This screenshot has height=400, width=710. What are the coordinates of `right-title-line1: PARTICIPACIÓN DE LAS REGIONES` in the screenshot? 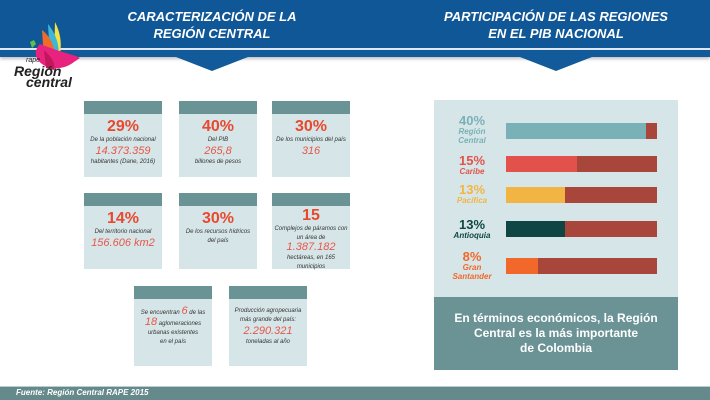 It's located at (556, 16).